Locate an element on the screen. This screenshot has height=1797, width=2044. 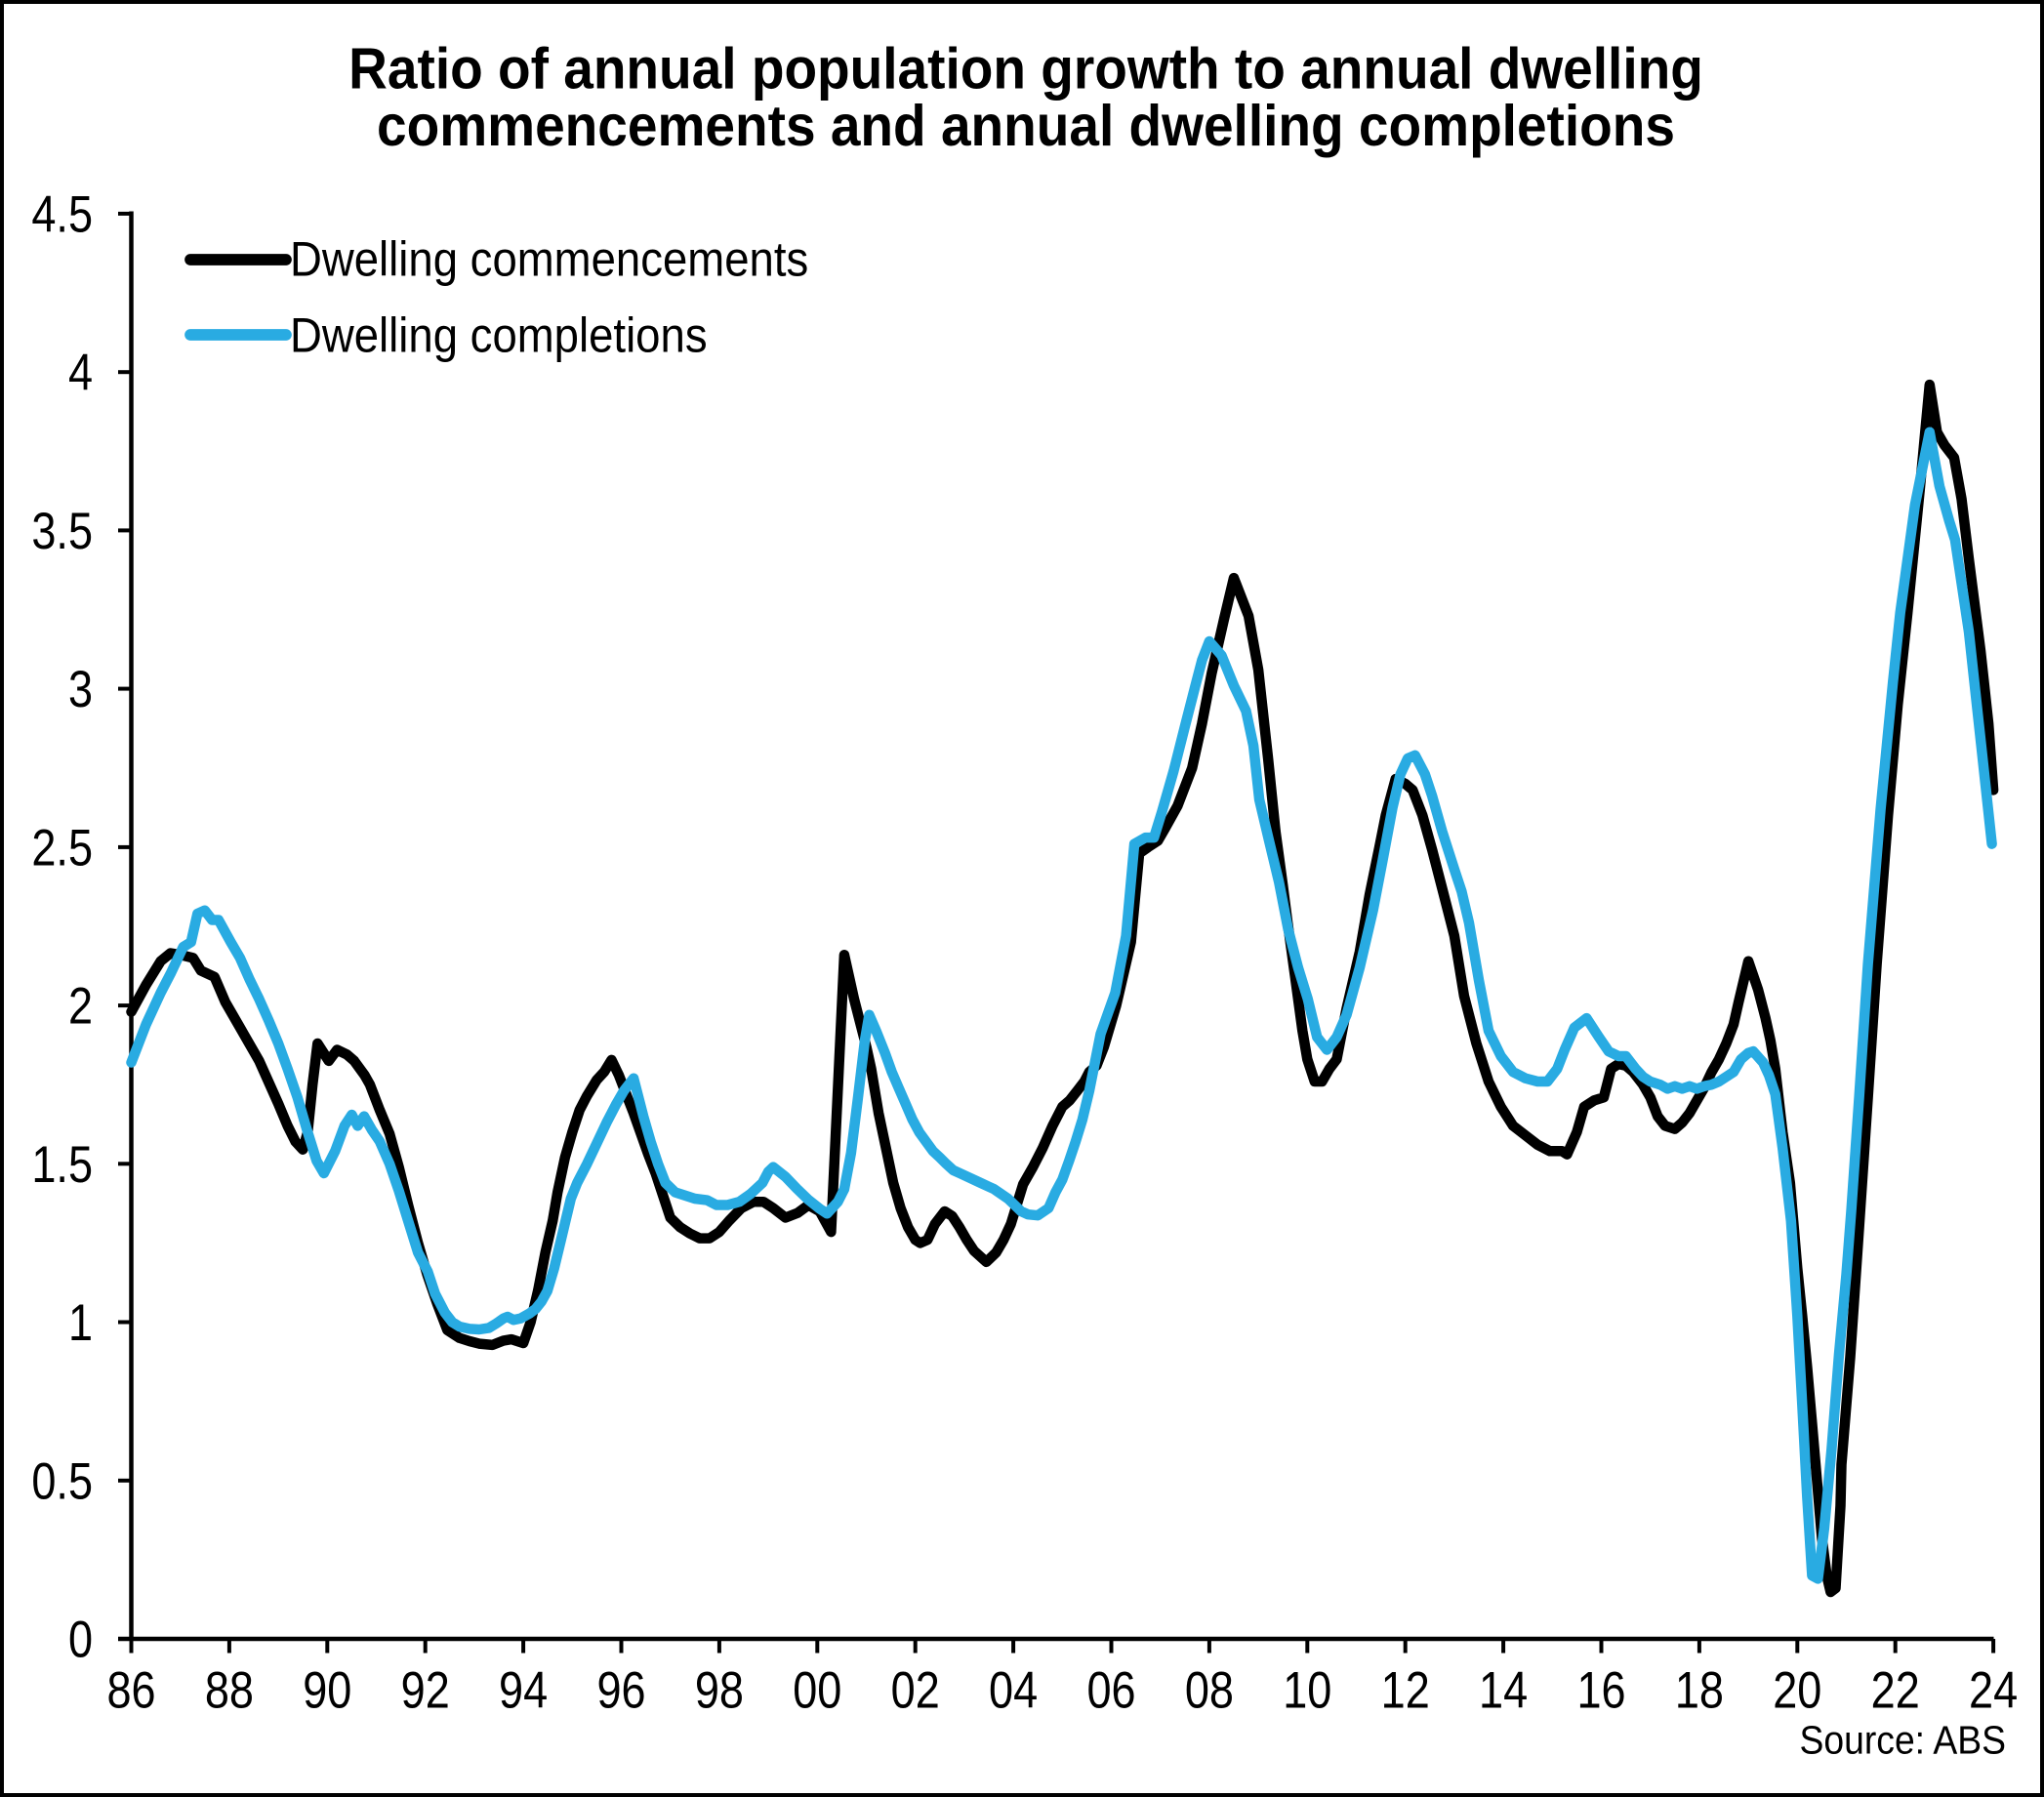
svg-text: 3.5 is located at coordinates (62, 531).